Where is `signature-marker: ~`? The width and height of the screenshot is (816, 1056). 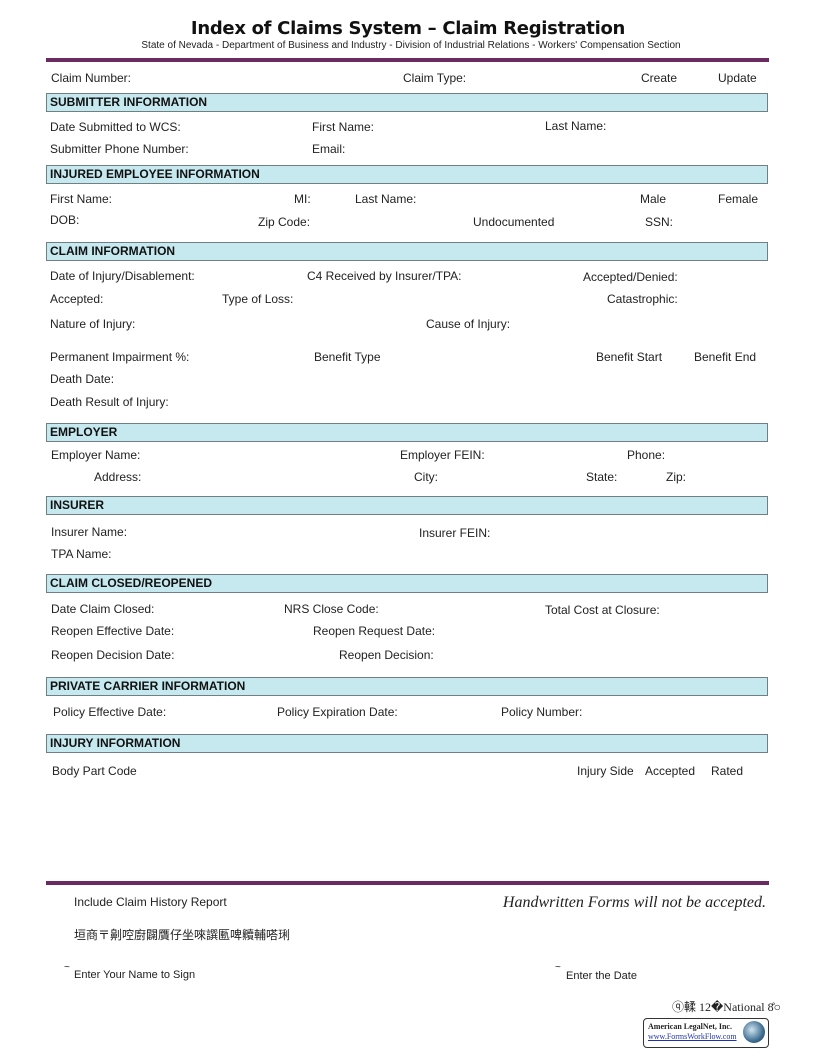 signature-marker: ~ is located at coordinates (67, 967).